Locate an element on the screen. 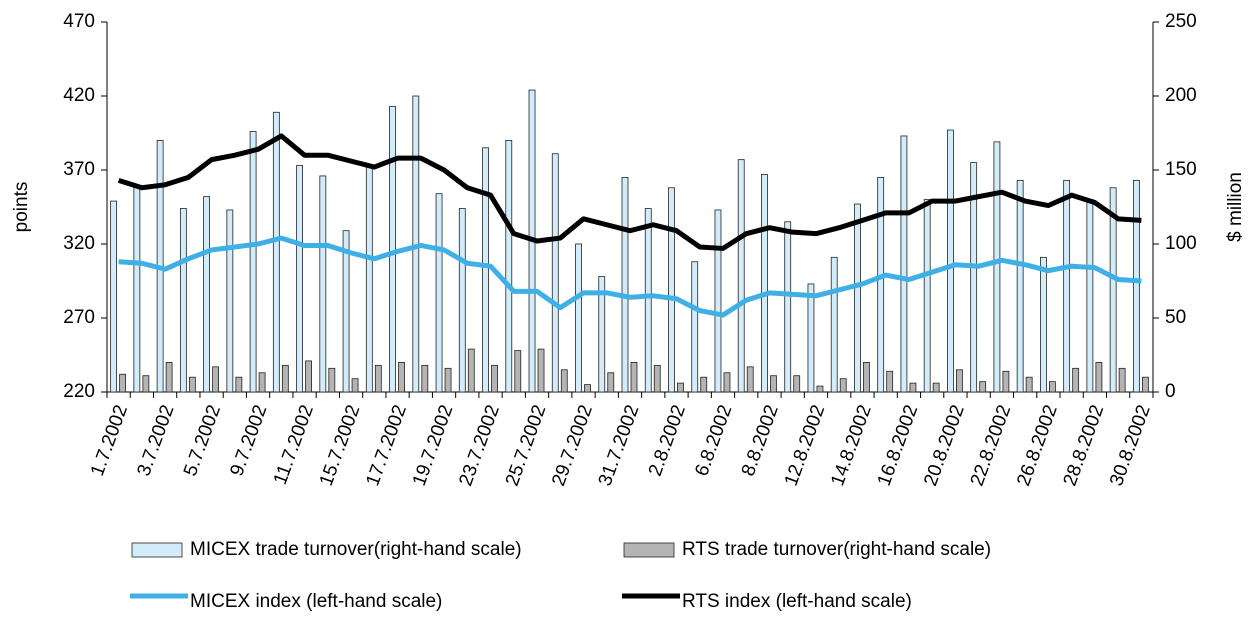 This screenshot has height=620, width=1258. y-tick-label: 270 is located at coordinates (79, 317).